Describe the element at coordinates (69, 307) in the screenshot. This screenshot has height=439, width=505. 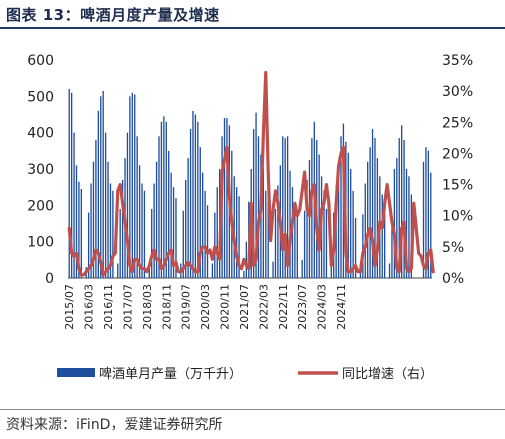
I see `x-tick-label: 2015/07` at that location.